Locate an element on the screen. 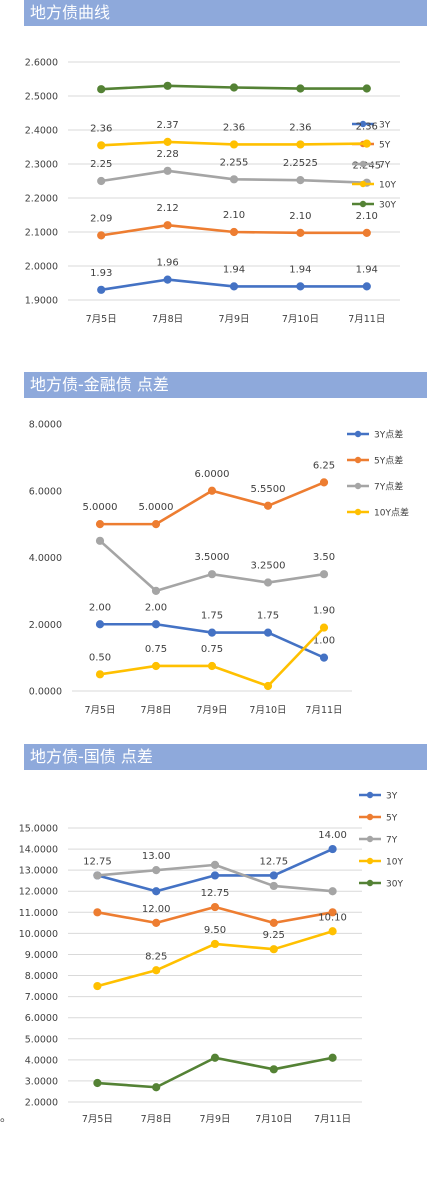  y-tick-label: 2.1000 is located at coordinates (41, 233).